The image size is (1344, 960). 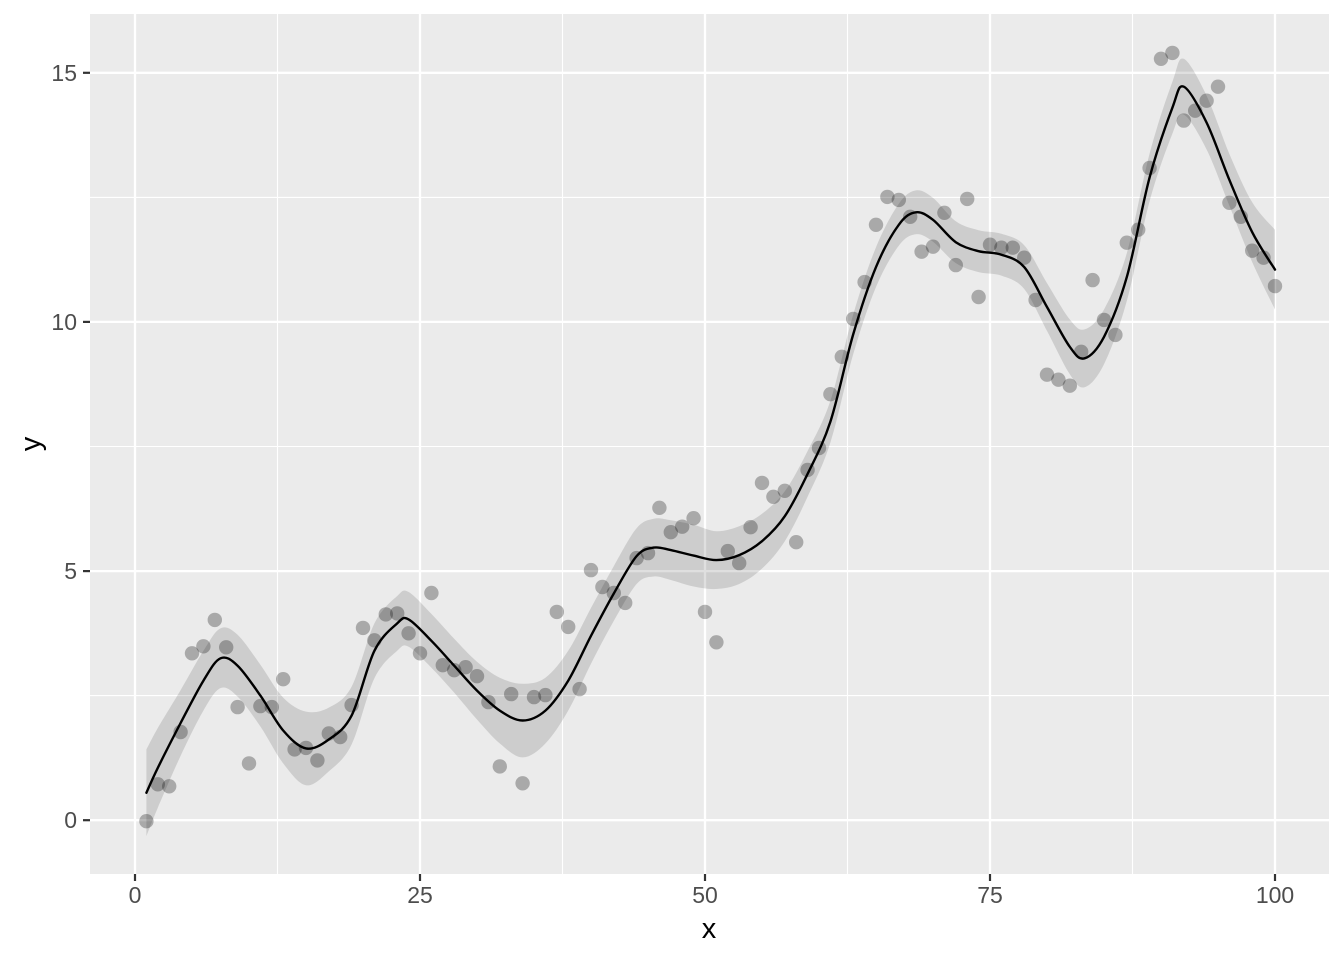 I want to click on y-tick-labels: 0 5 10 15, so click(x=64, y=446).